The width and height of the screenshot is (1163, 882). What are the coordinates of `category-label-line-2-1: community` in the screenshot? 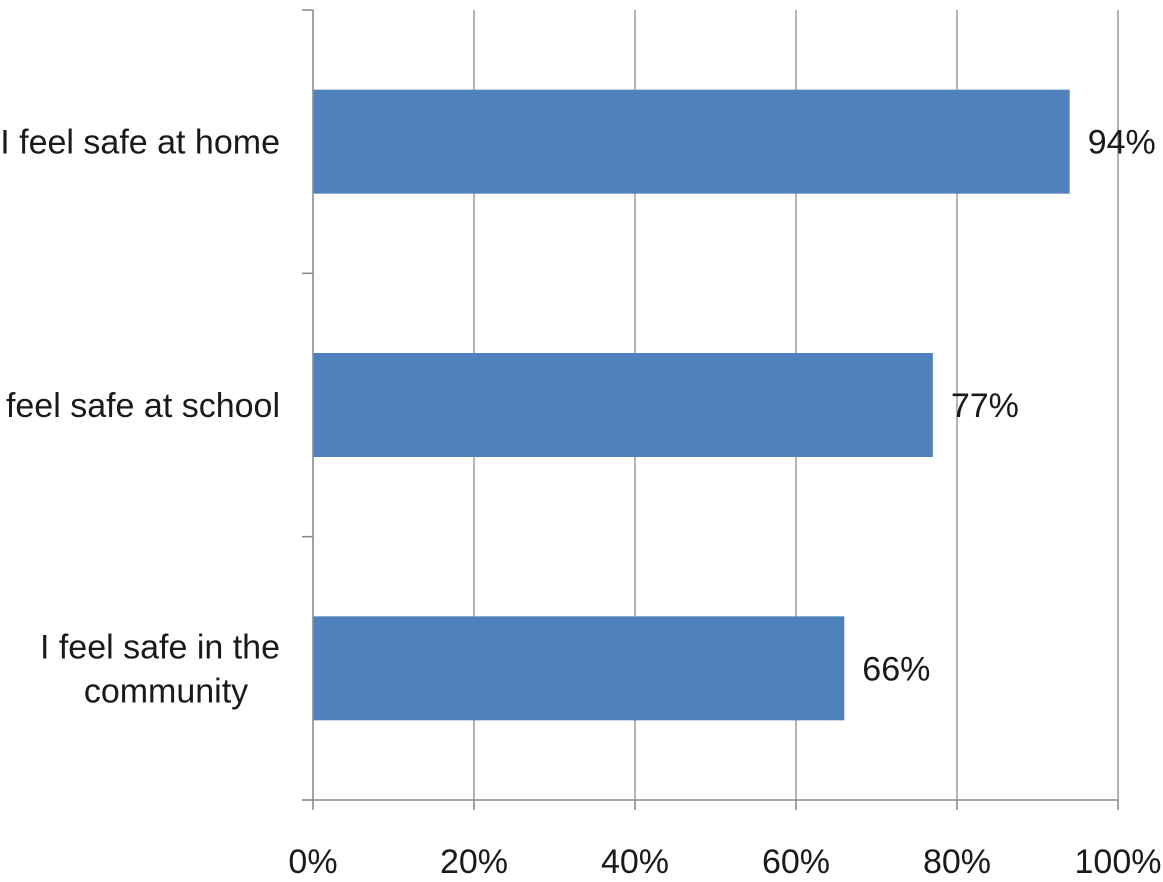 It's located at (166, 691).